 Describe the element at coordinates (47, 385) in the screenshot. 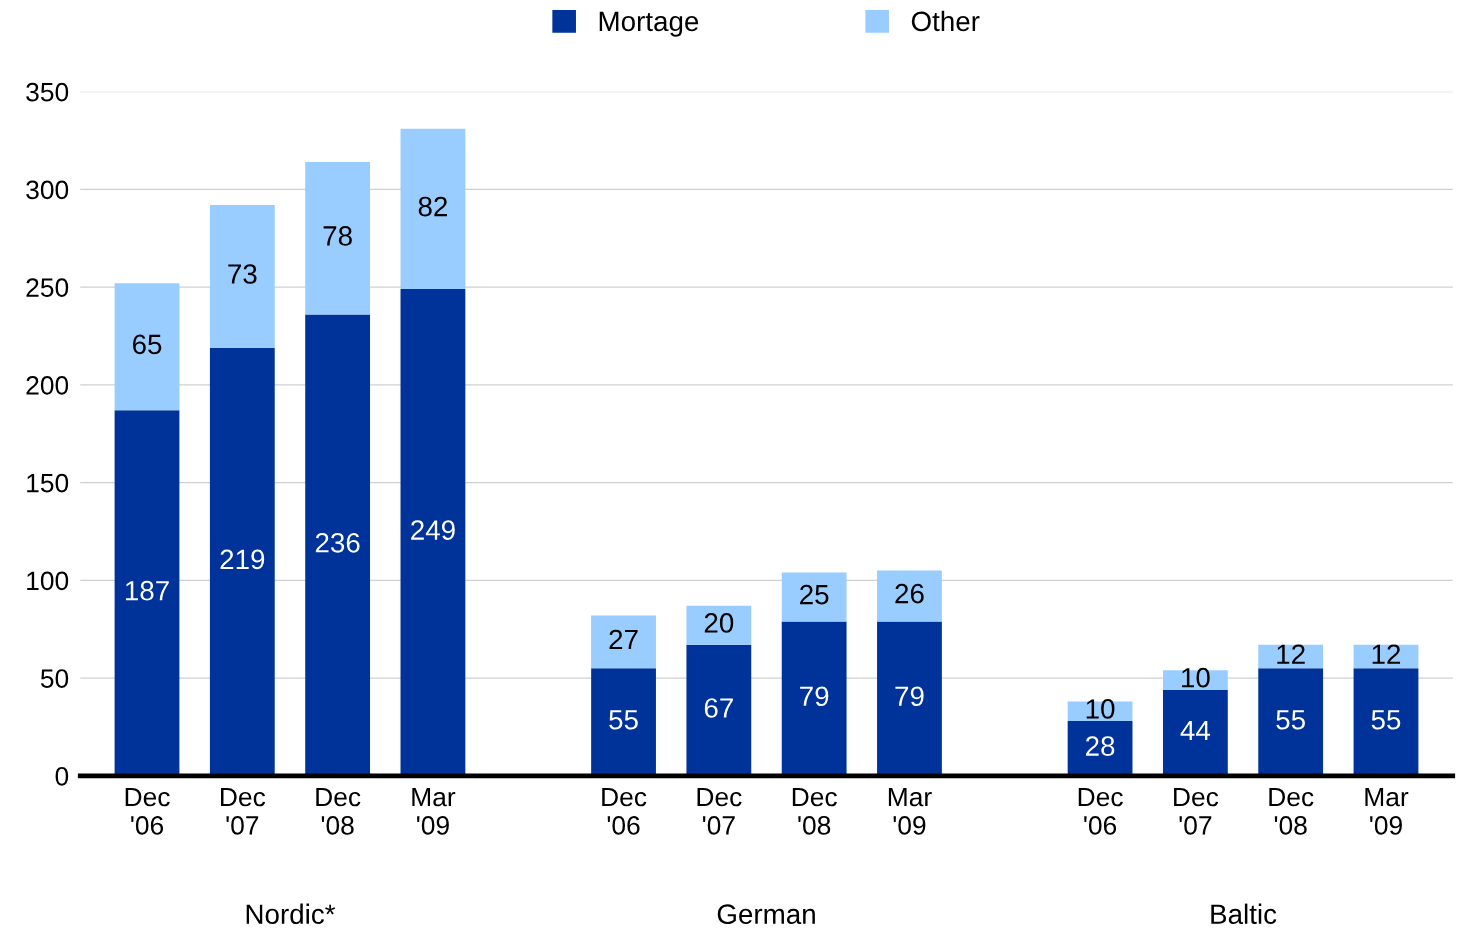

I see `y-tick-label: 200` at that location.